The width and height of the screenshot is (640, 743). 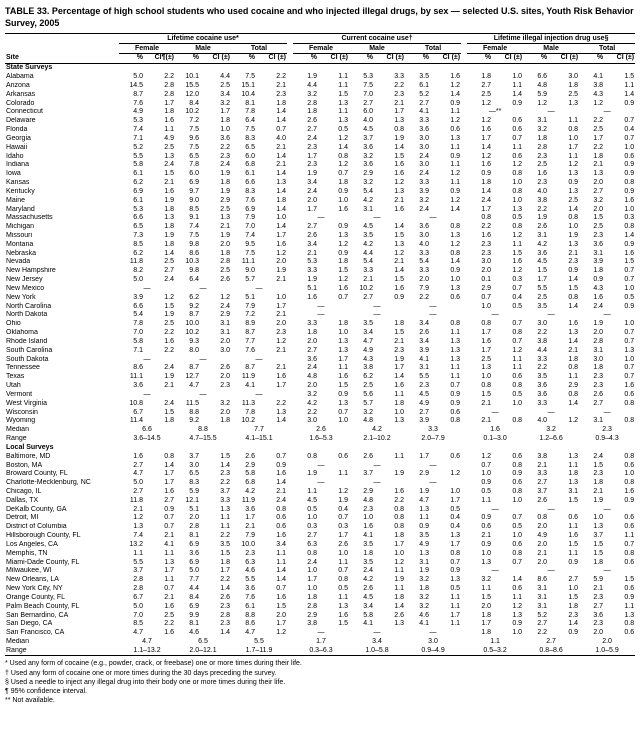 I want to click on percent-value-cell: 5.1, so click(x=194, y=509).